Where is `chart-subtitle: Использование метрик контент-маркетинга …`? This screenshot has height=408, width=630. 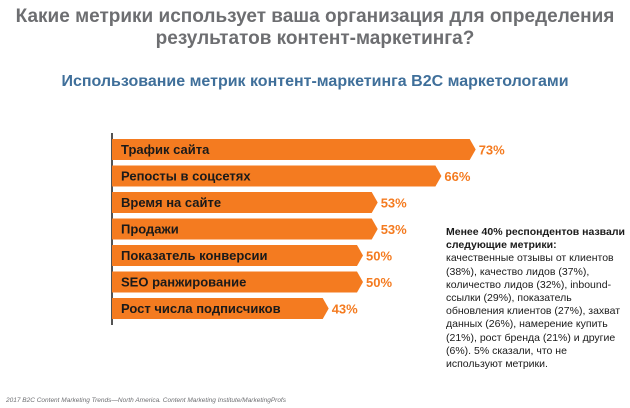 chart-subtitle: Использование метрик контент-маркетинга … is located at coordinates (315, 81).